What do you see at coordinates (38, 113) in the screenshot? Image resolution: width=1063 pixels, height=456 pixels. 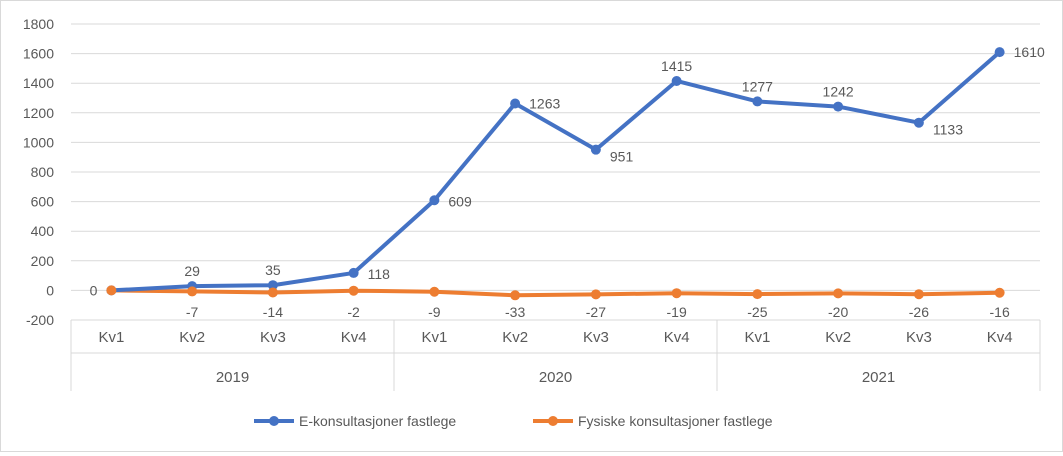 I see `y-tick-label: 1200` at bounding box center [38, 113].